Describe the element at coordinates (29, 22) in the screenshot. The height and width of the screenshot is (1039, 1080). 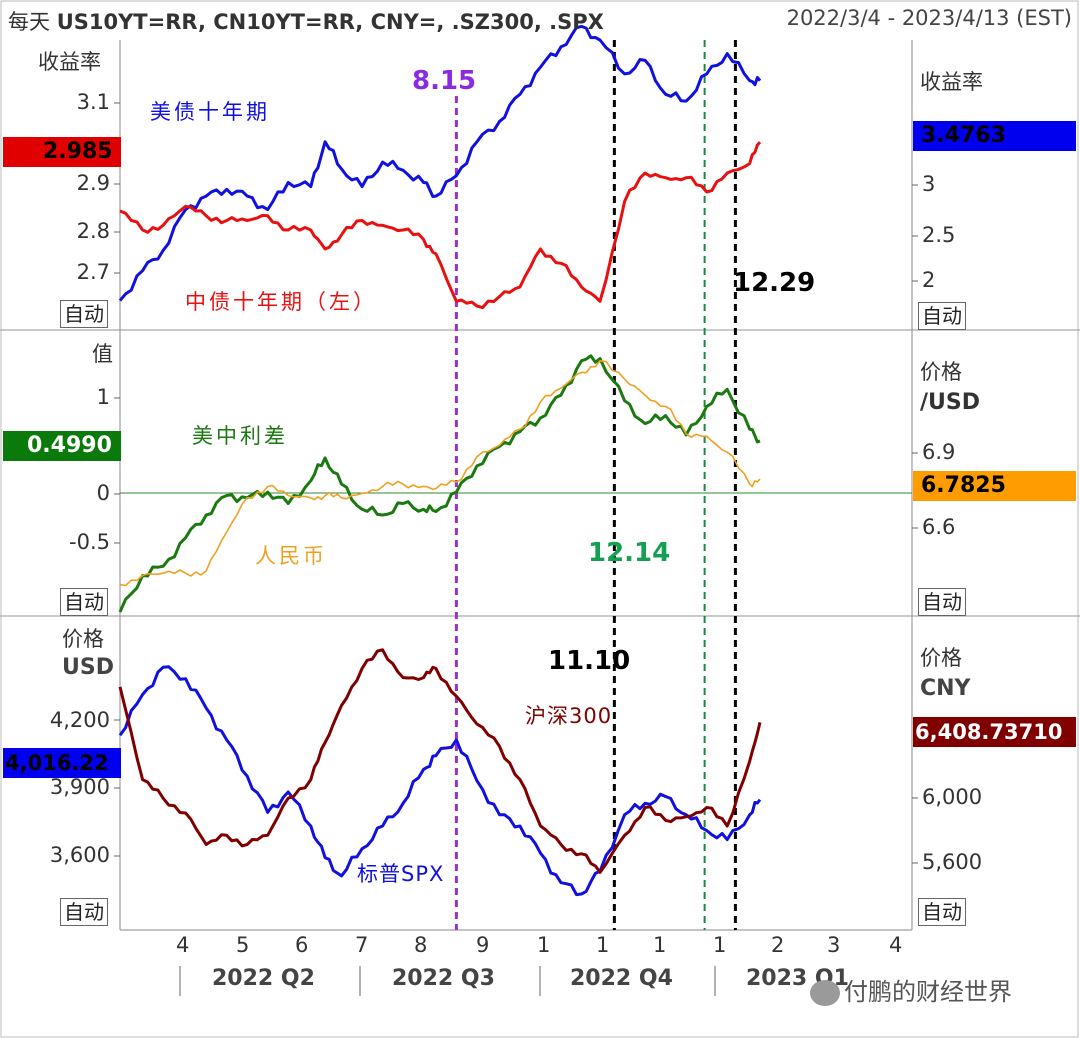
I see `frequency-label: 每天` at that location.